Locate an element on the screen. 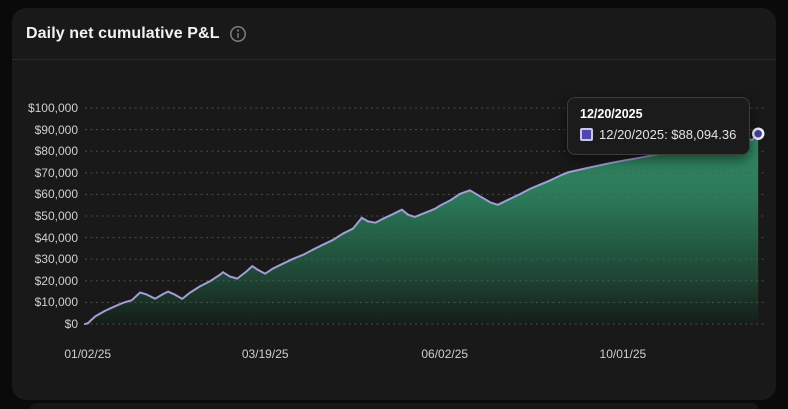 This screenshot has width=788, height=409. y-axis-label: $30,000 is located at coordinates (56, 259).